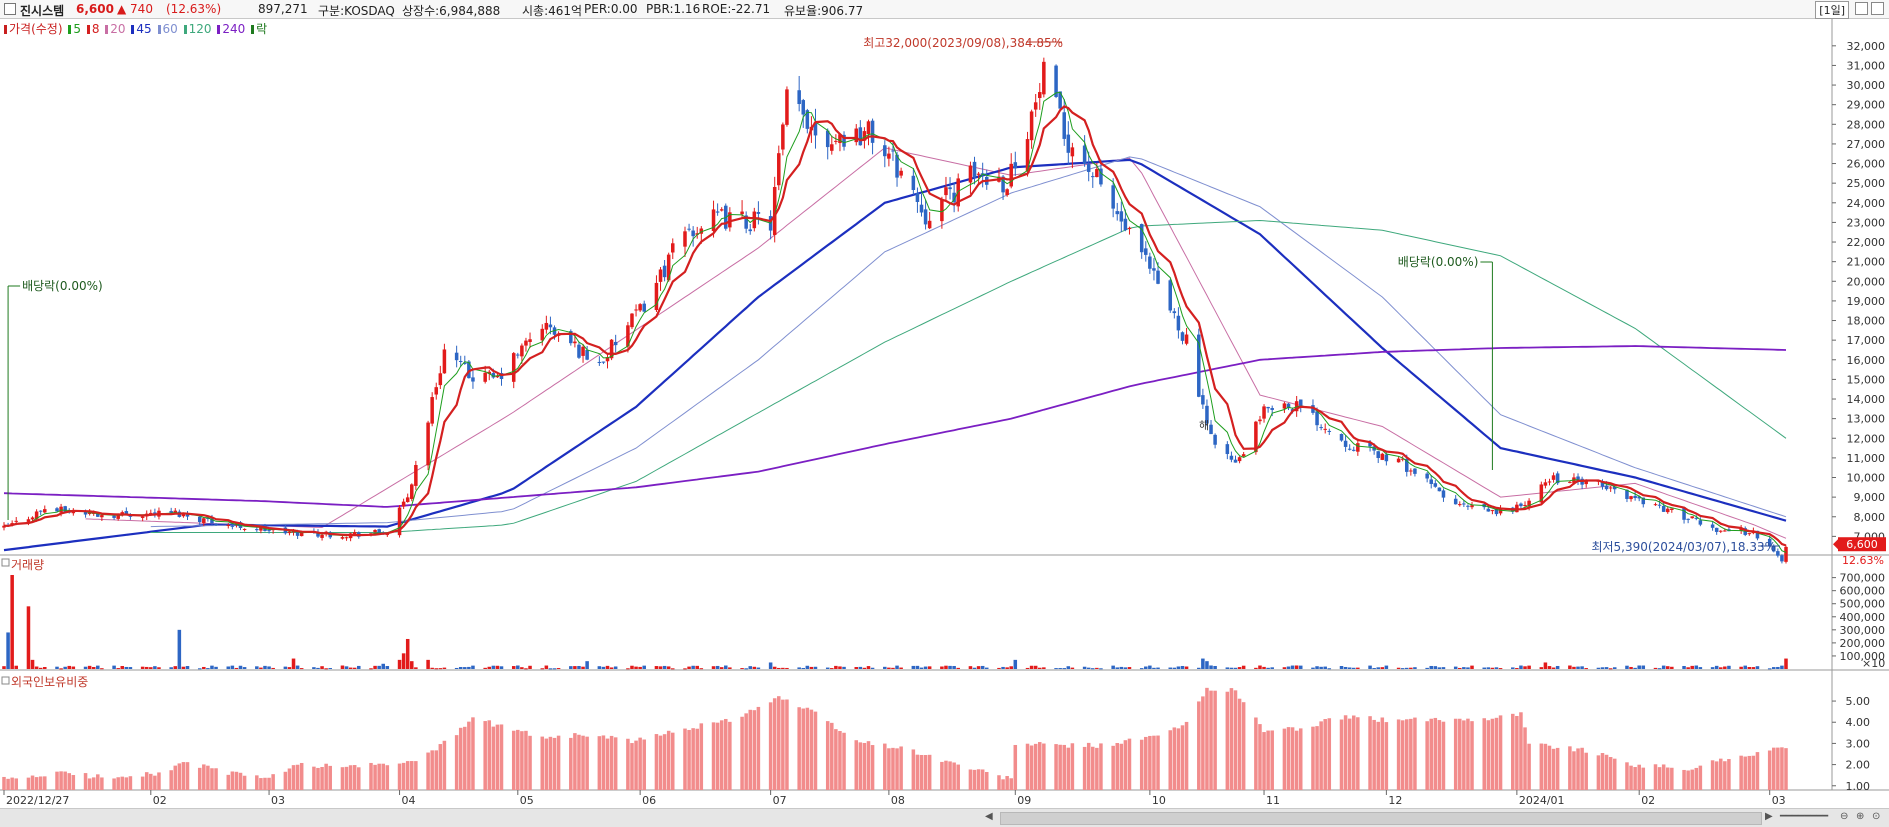 The image size is (1889, 827). Describe the element at coordinates (673, 9) in the screenshot. I see `pbr-info: PBR:1.16` at that location.